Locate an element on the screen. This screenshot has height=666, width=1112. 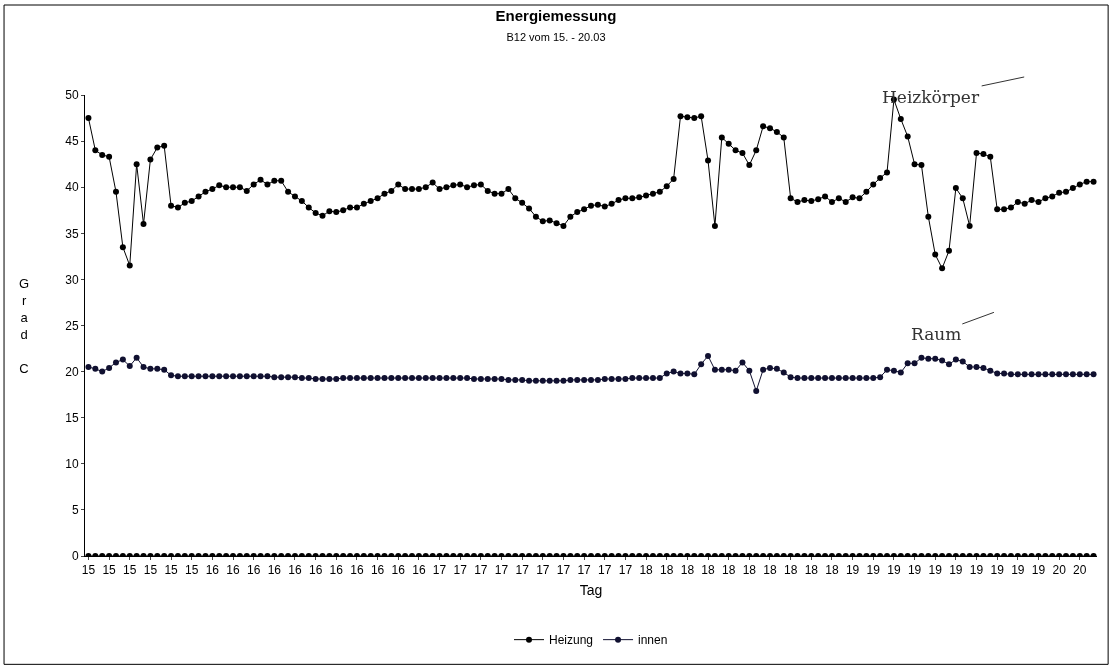
y-tick-label: 50 is located at coordinates (72, 95).